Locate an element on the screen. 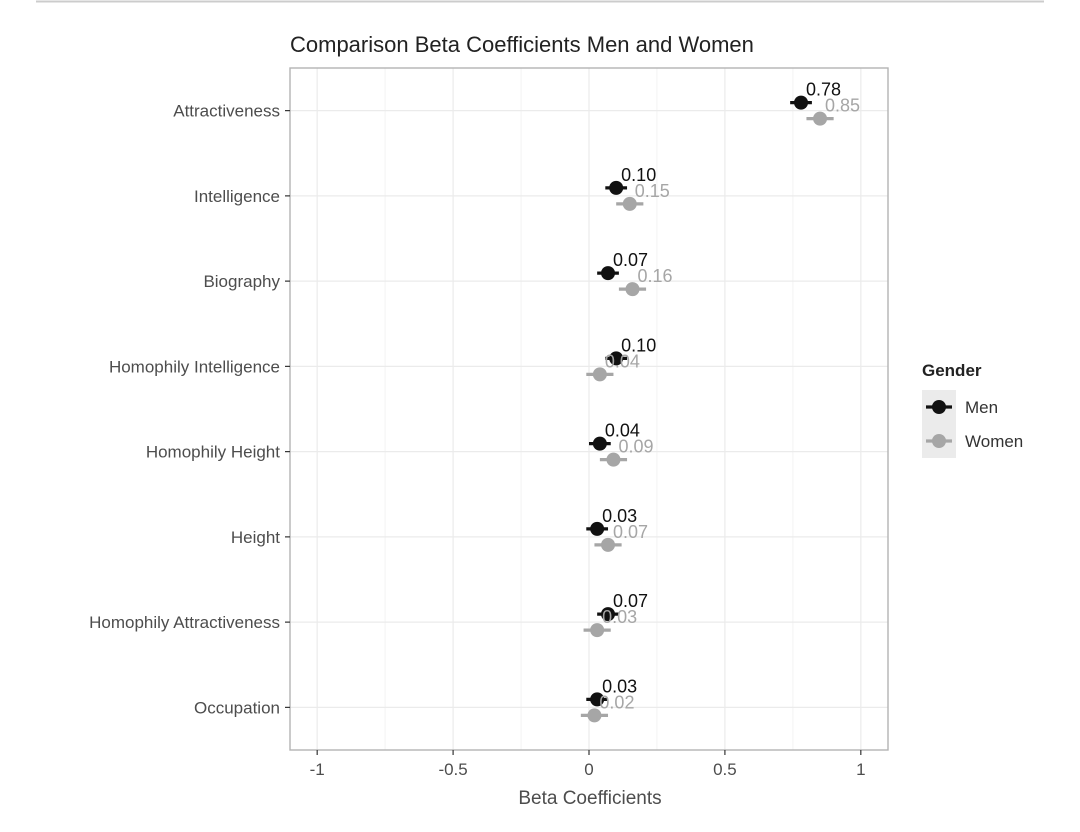  men-data-label: 0.04 is located at coordinates (622, 431).